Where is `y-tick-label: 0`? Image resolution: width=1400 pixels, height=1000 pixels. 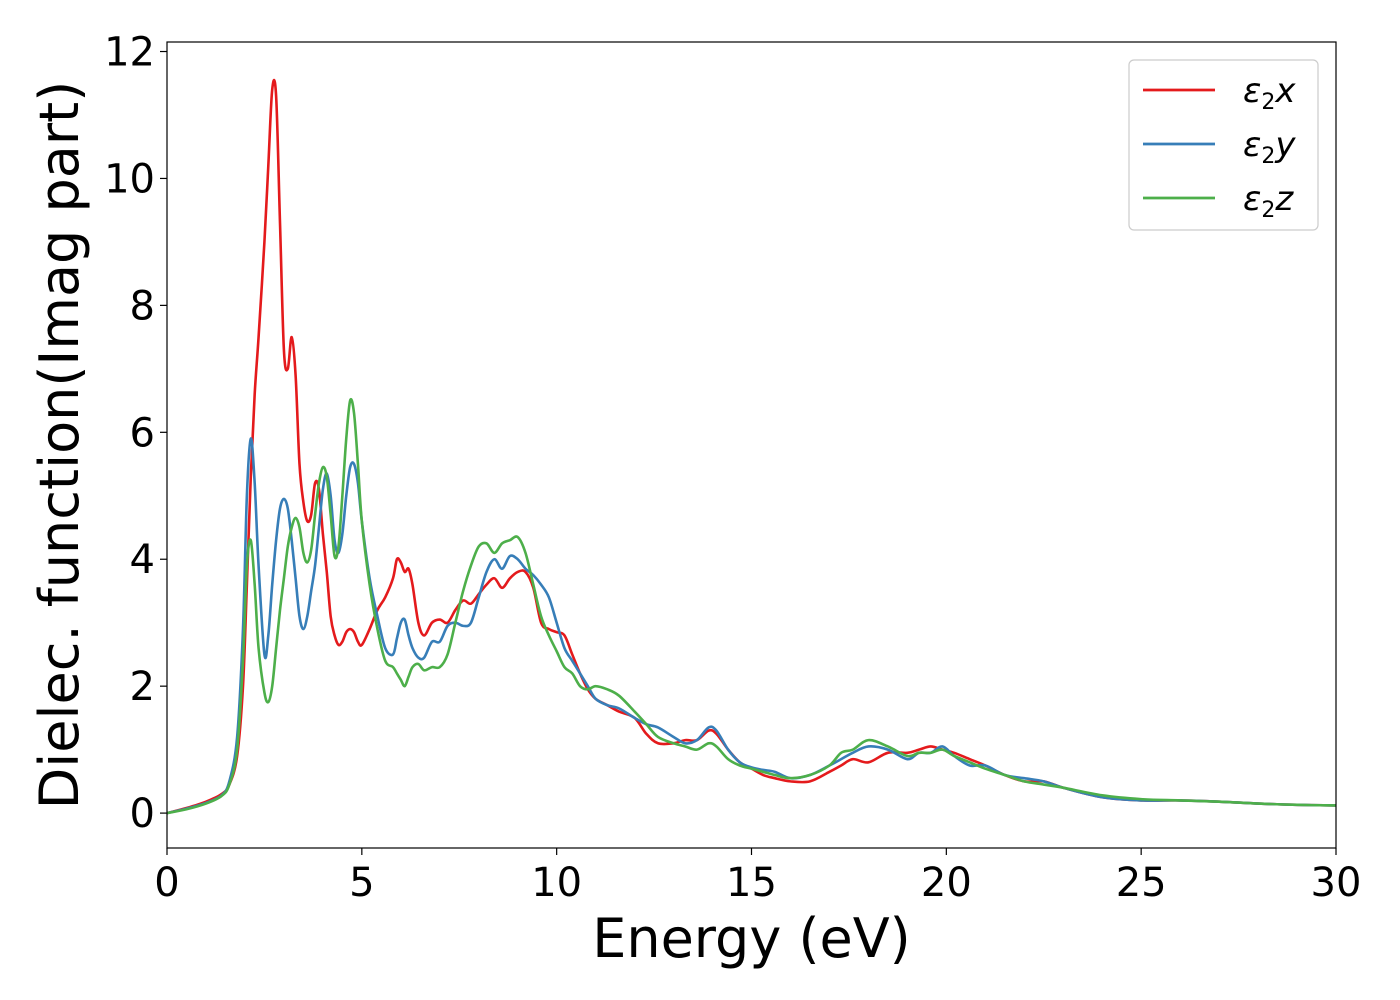
y-tick-label: 0 is located at coordinates (142, 814).